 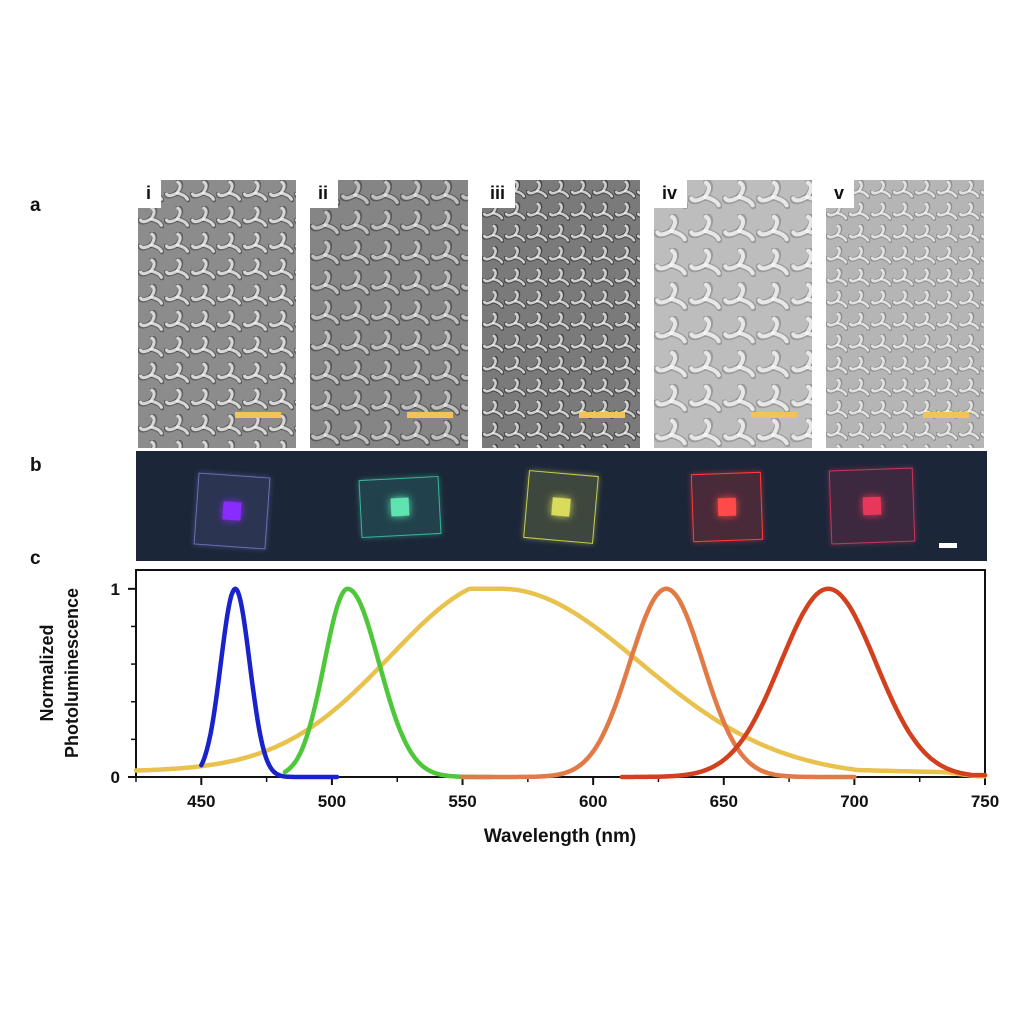 I want to click on pl-curve-blue, so click(x=269, y=683).